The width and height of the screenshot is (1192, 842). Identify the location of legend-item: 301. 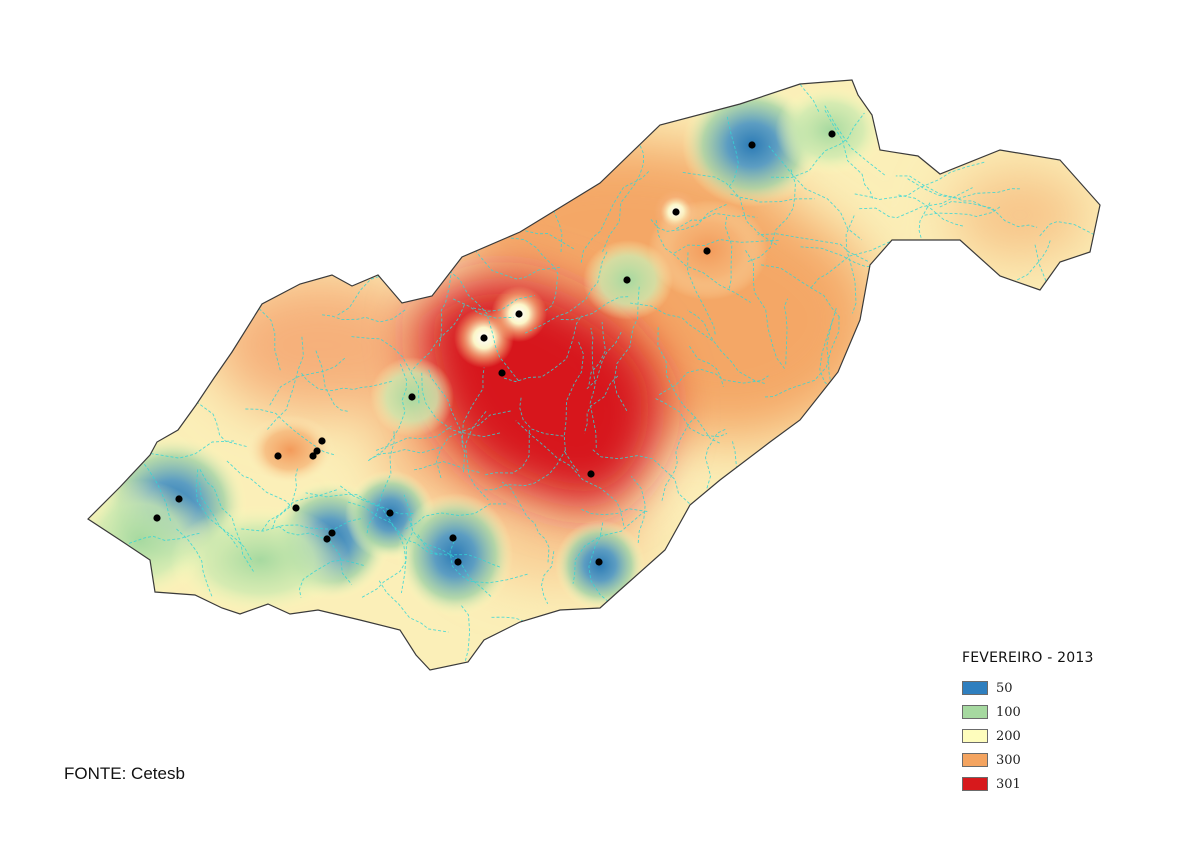
(1062, 784).